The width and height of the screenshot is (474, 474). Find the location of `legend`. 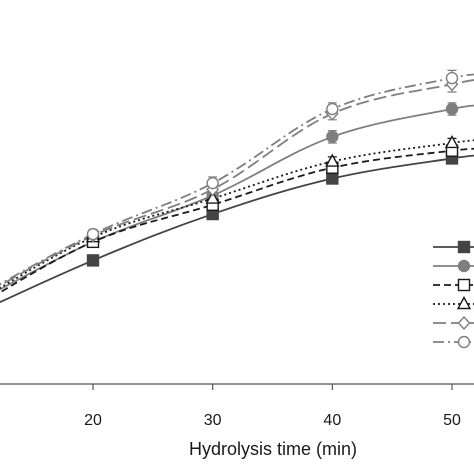

legend is located at coordinates (453, 294).